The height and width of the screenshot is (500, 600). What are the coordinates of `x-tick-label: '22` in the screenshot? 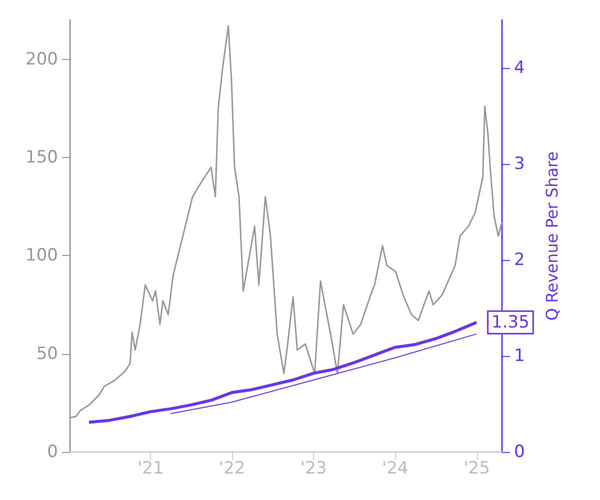 It's located at (232, 468).